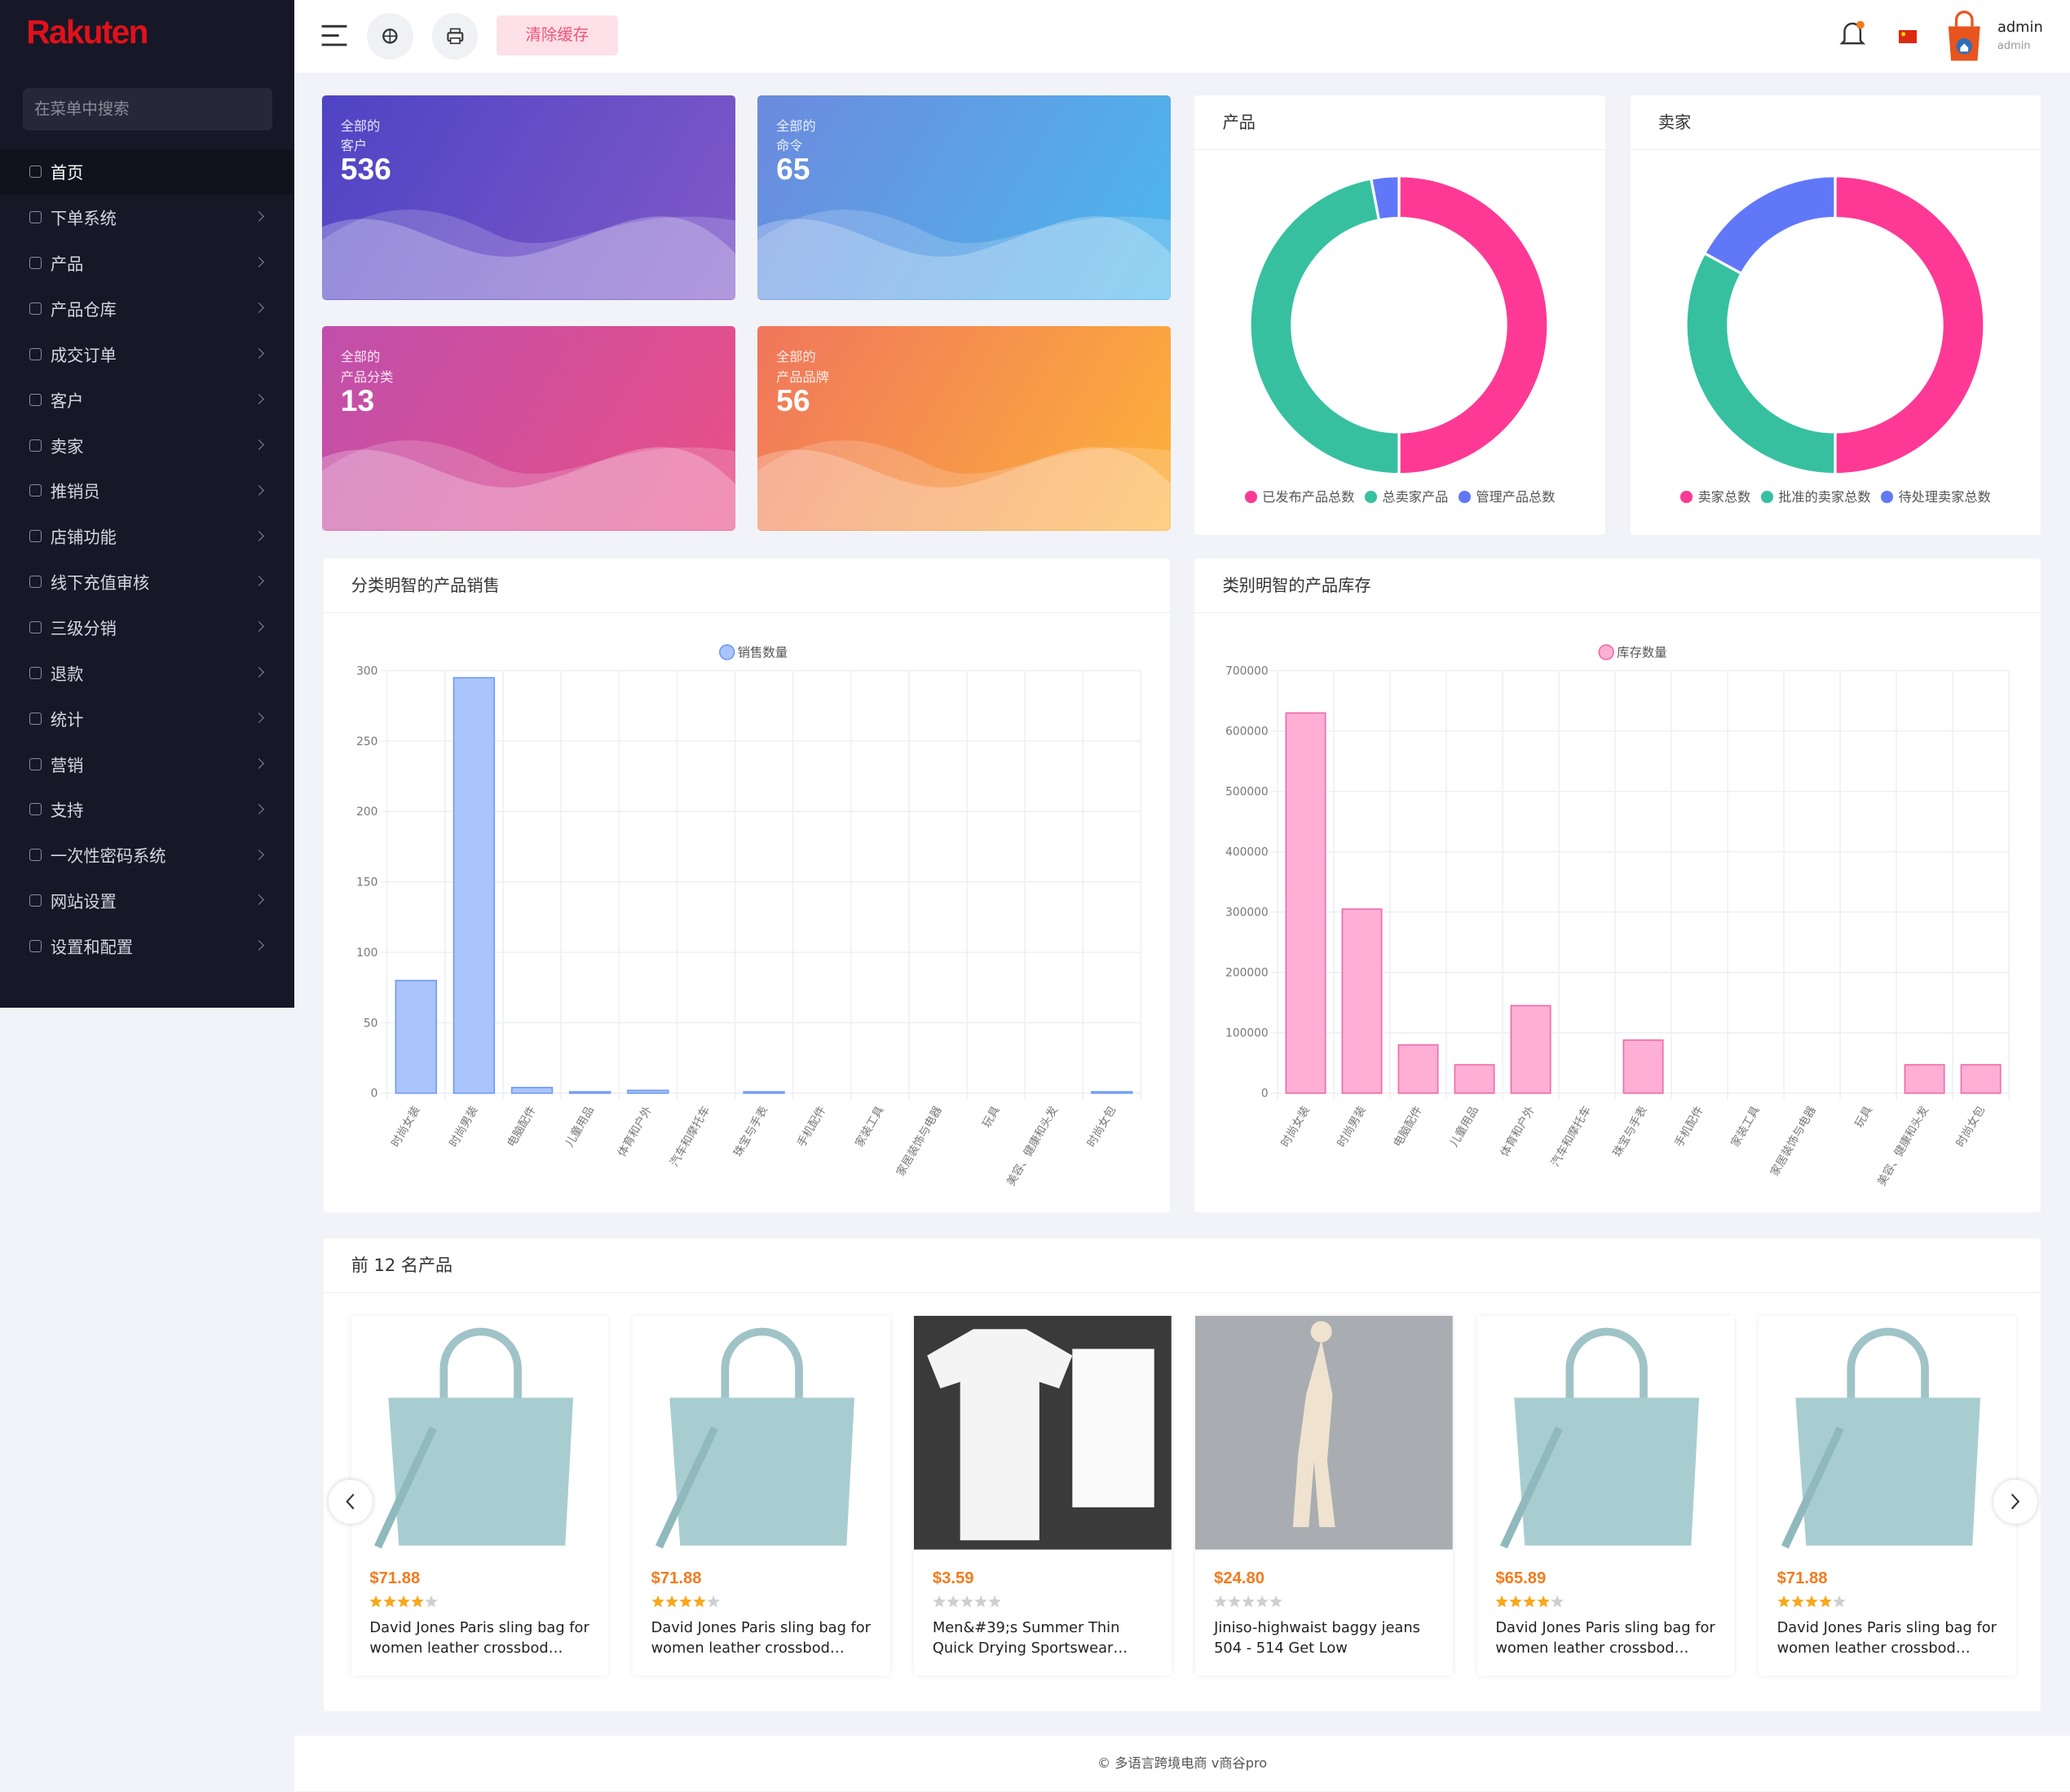  I want to click on menu-item: 设置和配置, so click(147, 946).